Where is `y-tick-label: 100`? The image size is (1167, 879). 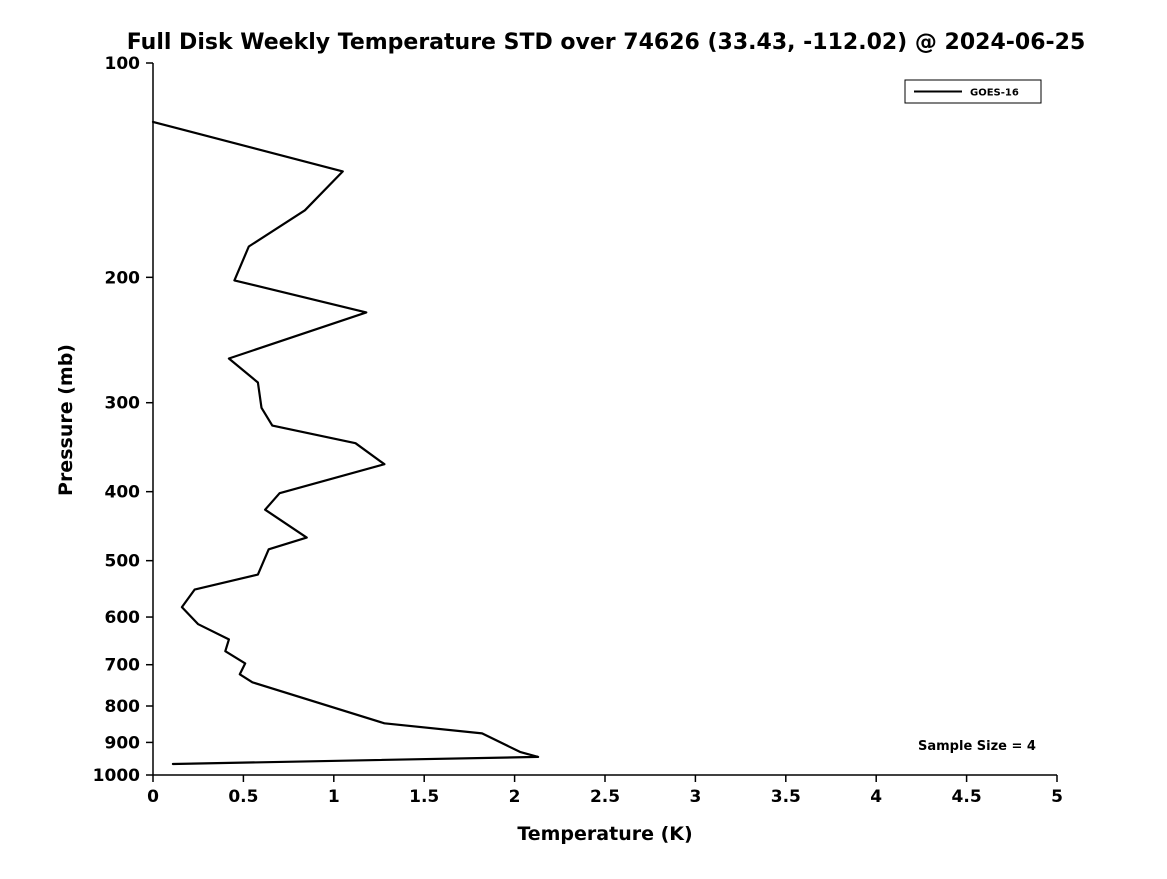 y-tick-label: 100 is located at coordinates (123, 64).